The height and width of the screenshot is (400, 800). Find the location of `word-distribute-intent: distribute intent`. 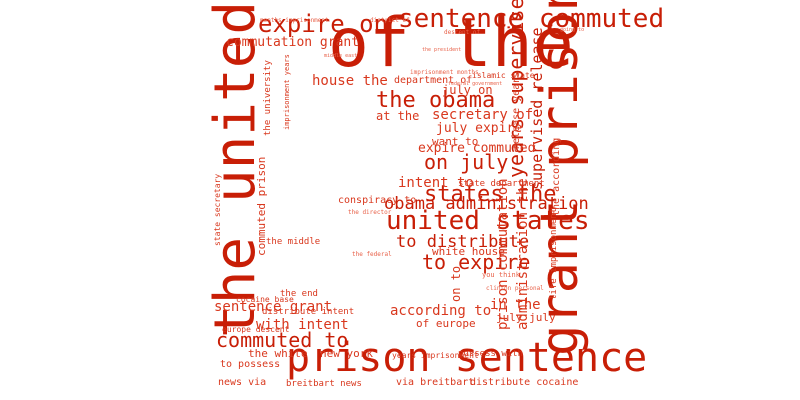

word-distribute-intent: distribute intent is located at coordinates (308, 312).